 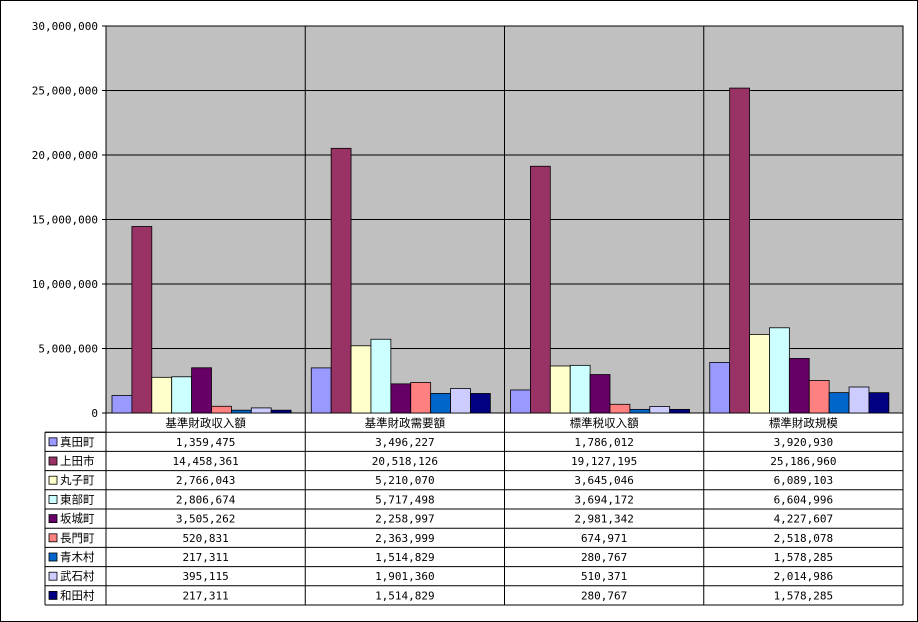 What do you see at coordinates (604, 423) in the screenshot?
I see `category-label: 標準税収入額` at bounding box center [604, 423].